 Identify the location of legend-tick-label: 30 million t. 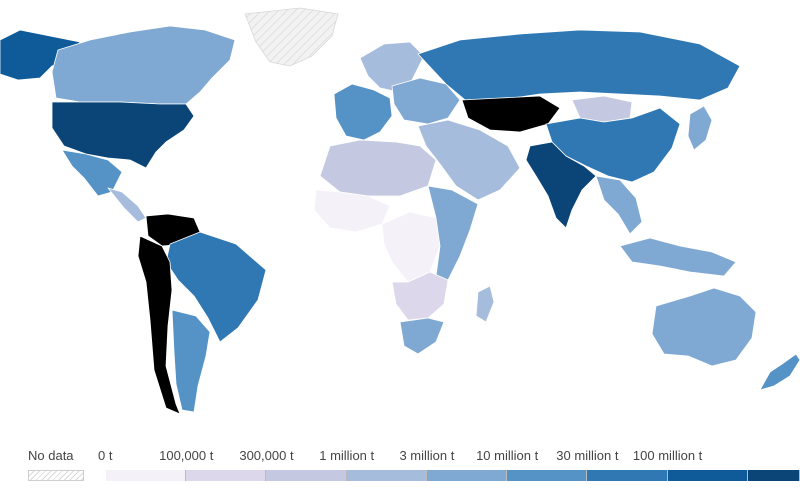
(587, 455).